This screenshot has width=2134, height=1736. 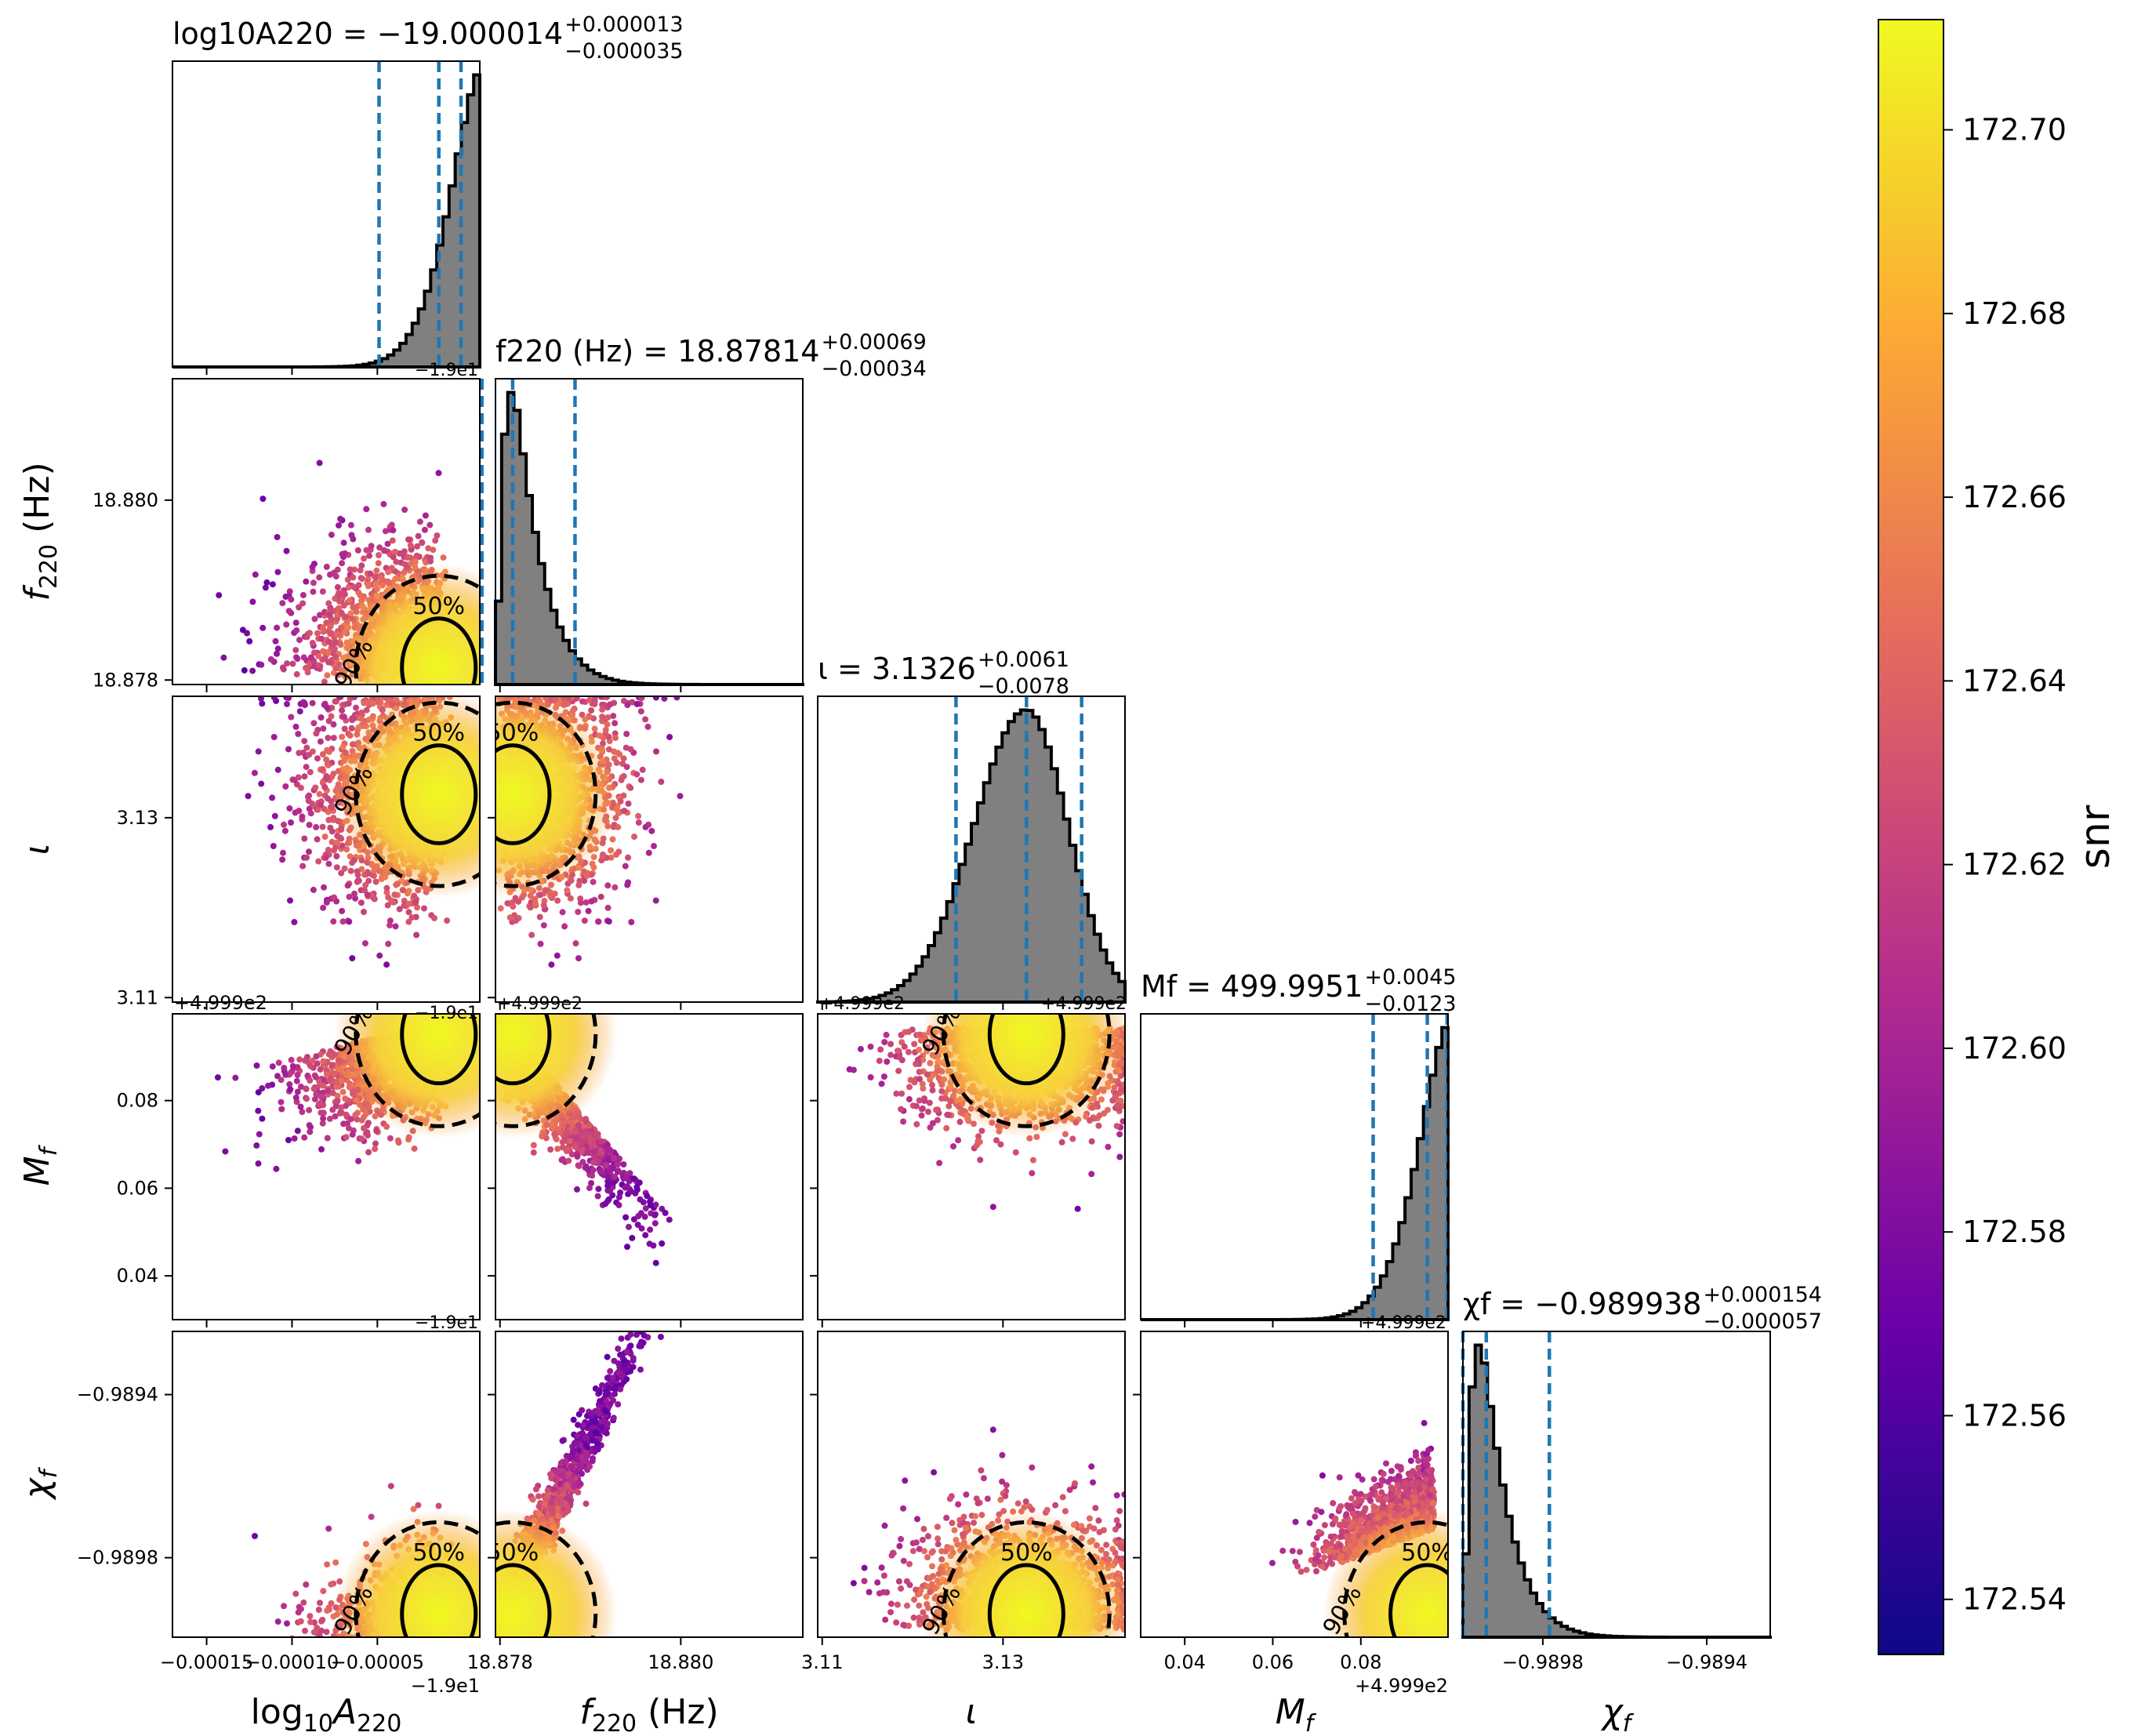 What do you see at coordinates (1410, 1004) in the screenshot?
I see `panel-title-minus-Mf: −0.0123` at bounding box center [1410, 1004].